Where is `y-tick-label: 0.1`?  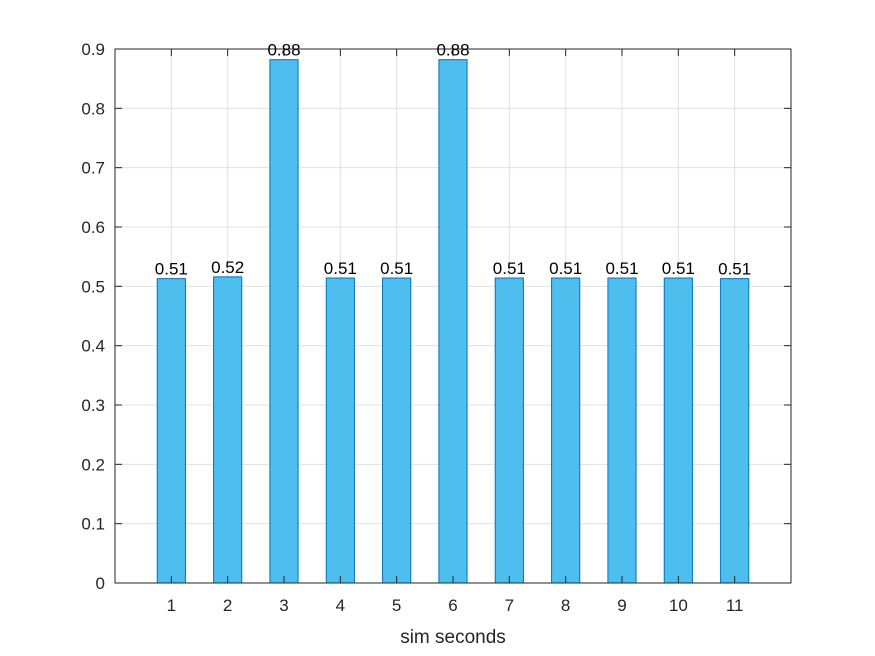
y-tick-label: 0.1 is located at coordinates (93, 524).